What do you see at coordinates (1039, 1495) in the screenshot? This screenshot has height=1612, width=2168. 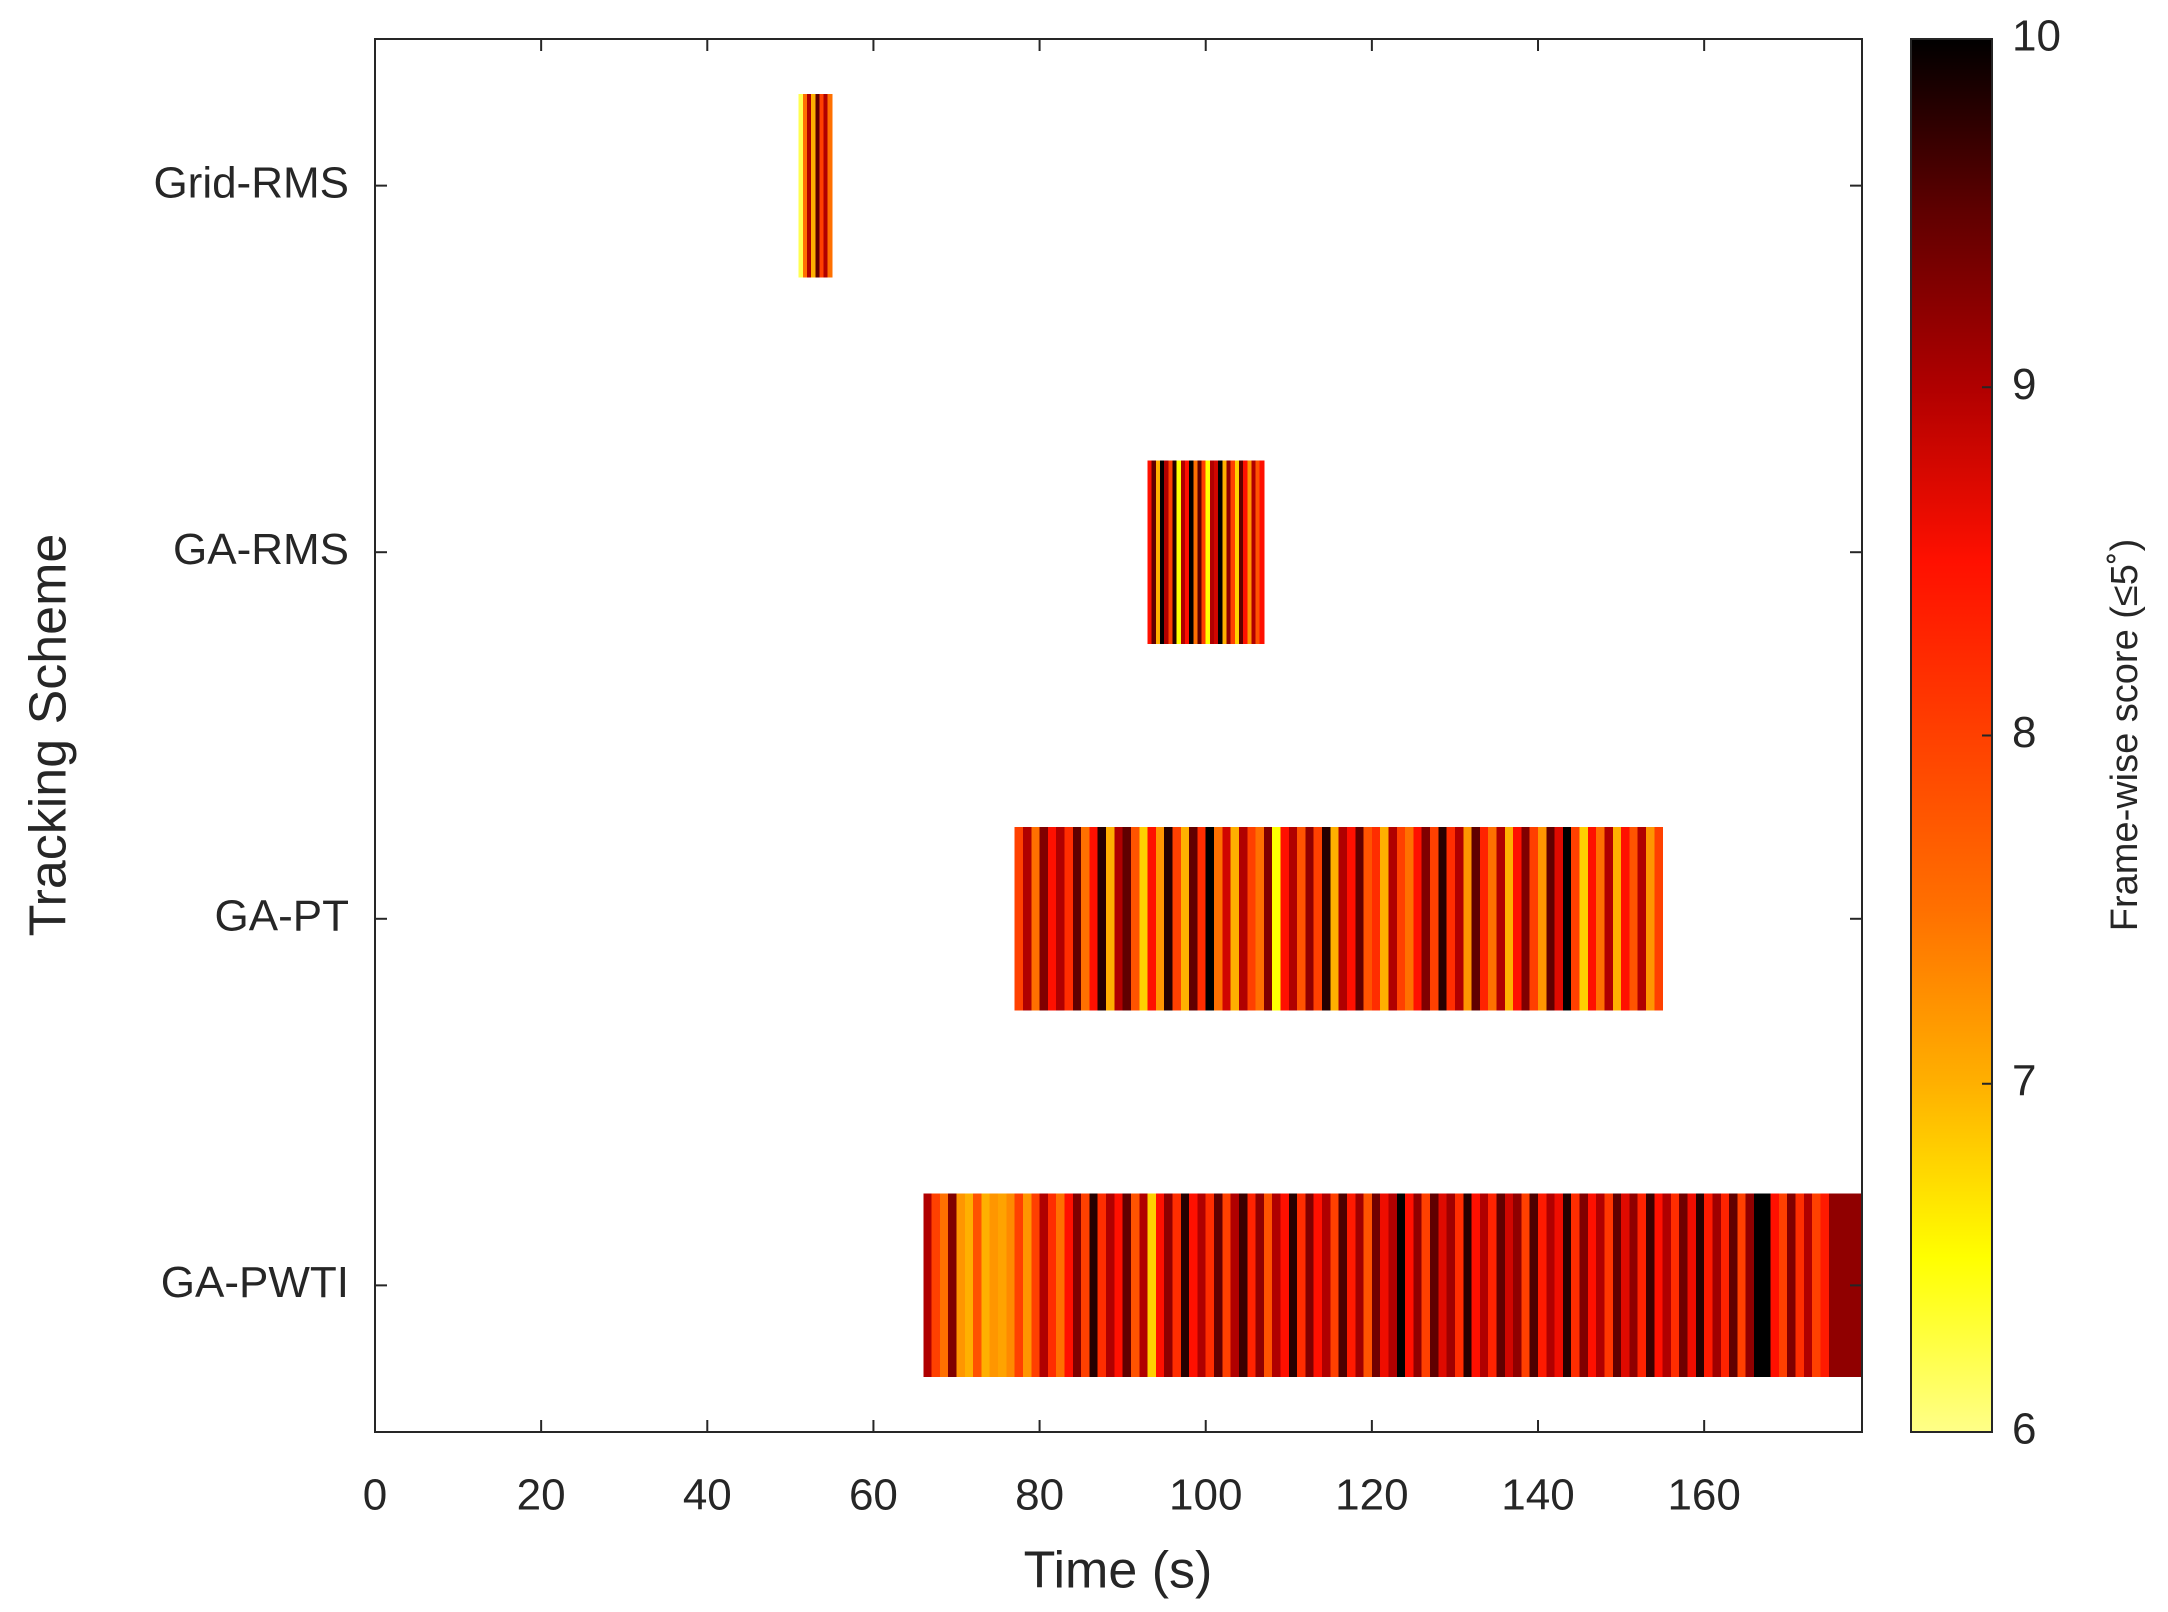 I see `x-tick-label: 80` at bounding box center [1039, 1495].